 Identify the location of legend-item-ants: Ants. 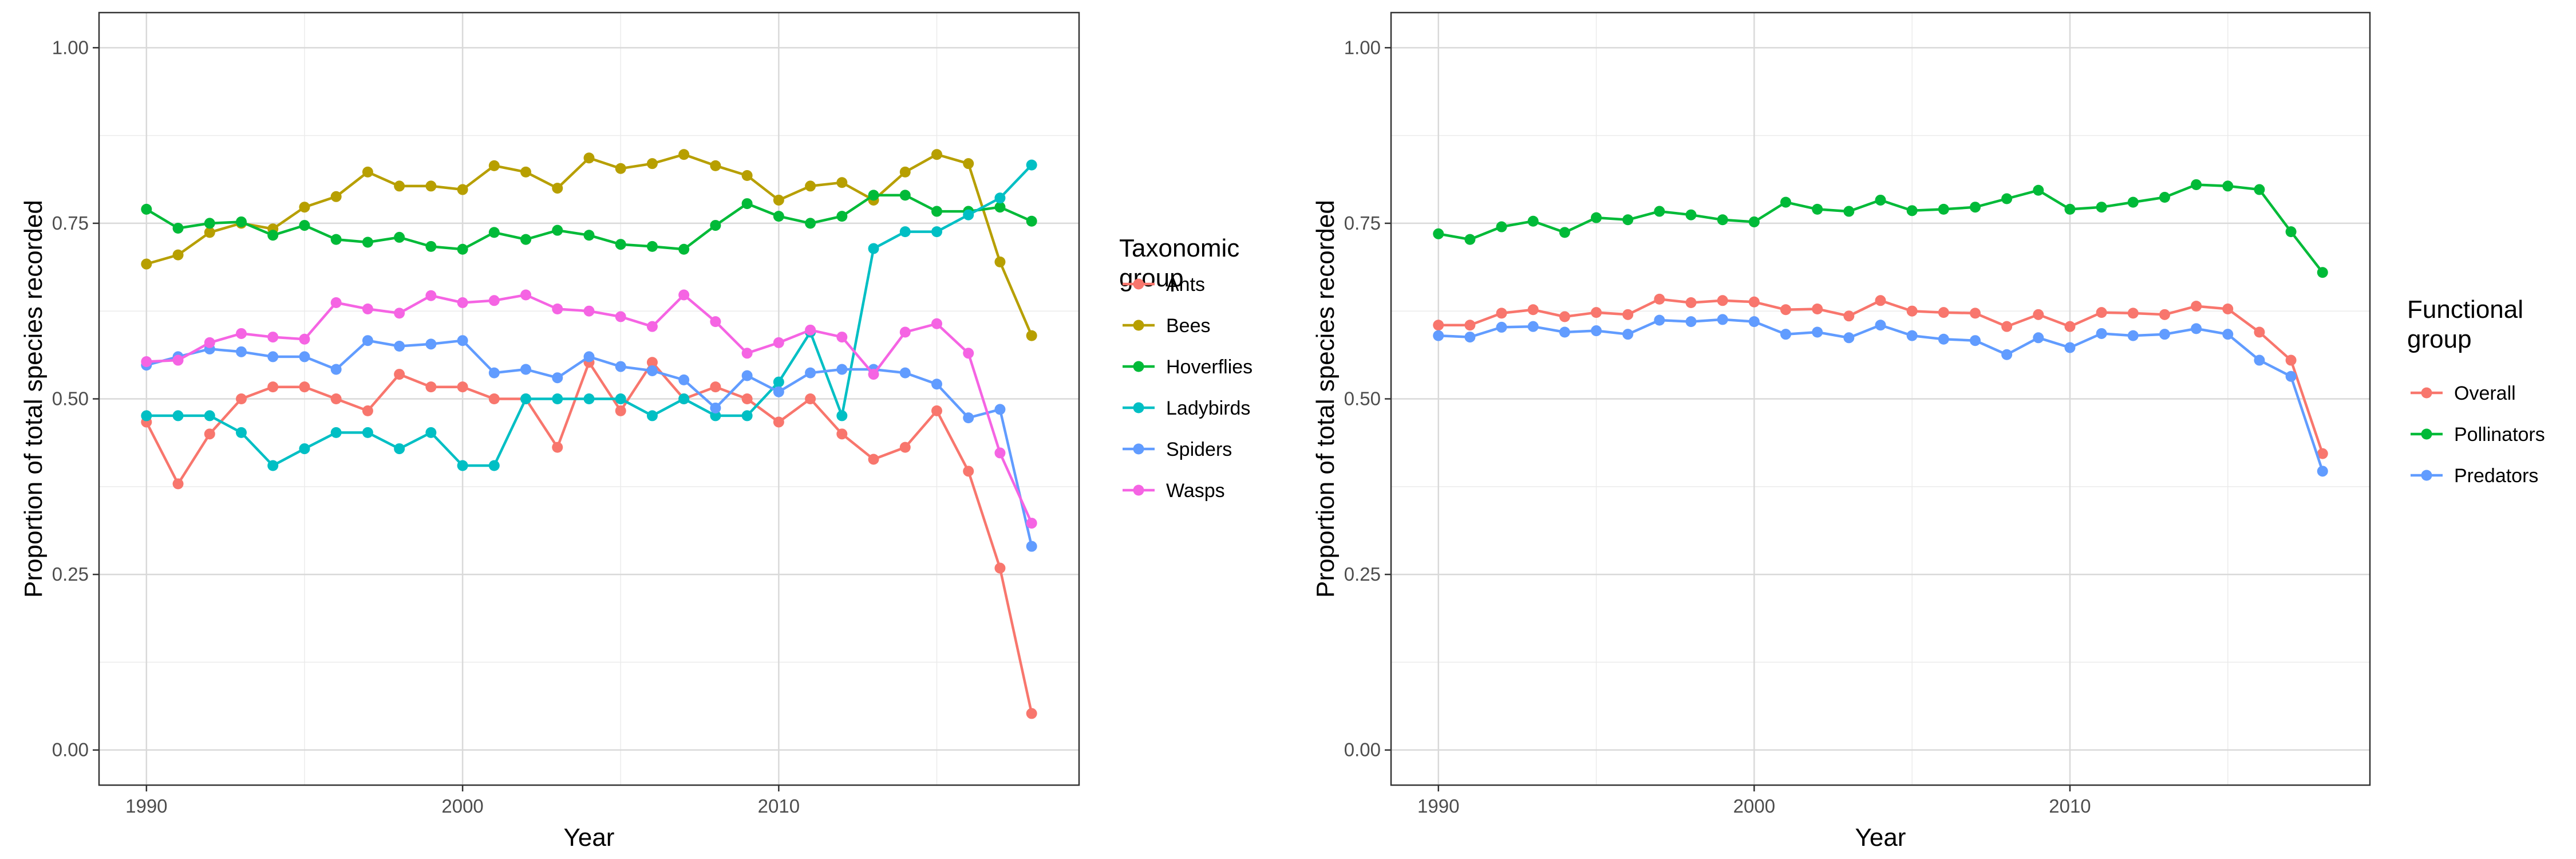
(1164, 284).